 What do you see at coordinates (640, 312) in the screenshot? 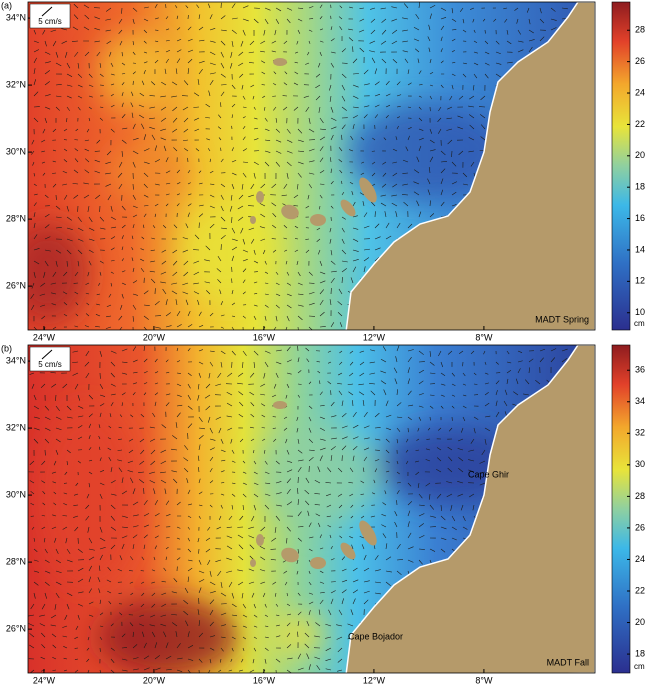
I see `colorbar-tick-label: 10` at bounding box center [640, 312].